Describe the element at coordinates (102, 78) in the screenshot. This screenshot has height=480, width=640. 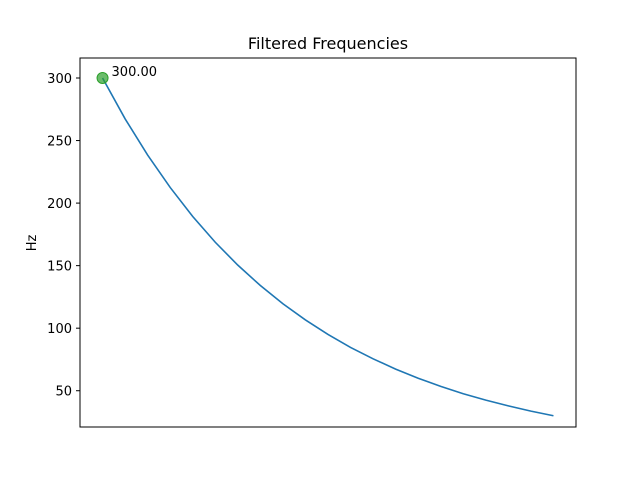
I see `highlight-point` at that location.